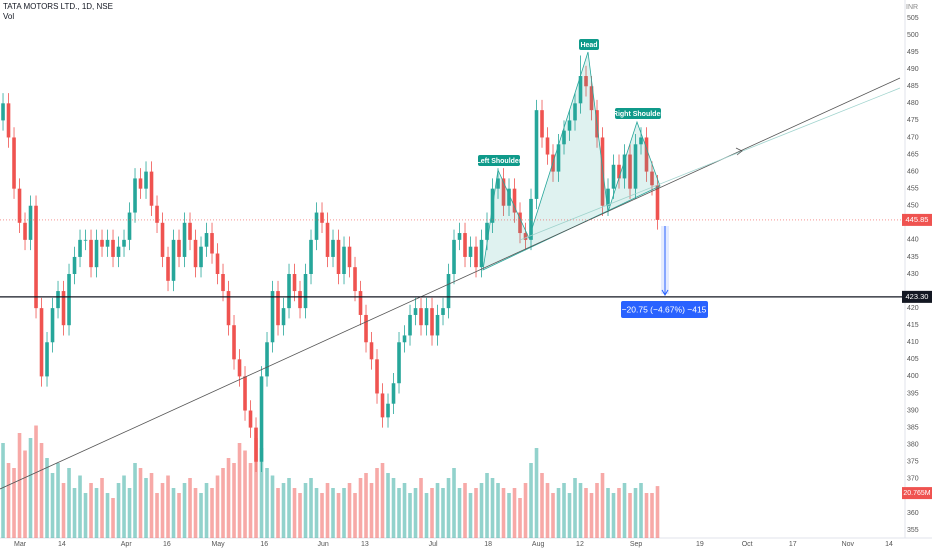 The width and height of the screenshot is (932, 550). I want to click on x-tick-label: 17, so click(793, 544).